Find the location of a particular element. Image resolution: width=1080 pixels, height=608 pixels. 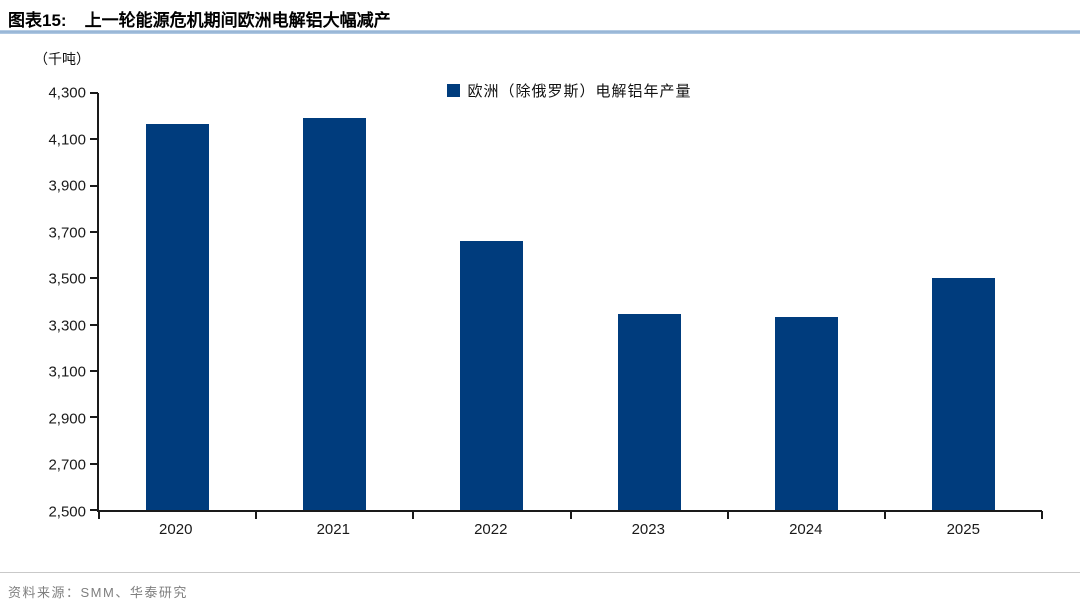

y-axis-tick-label: 3,700 is located at coordinates (67, 233).